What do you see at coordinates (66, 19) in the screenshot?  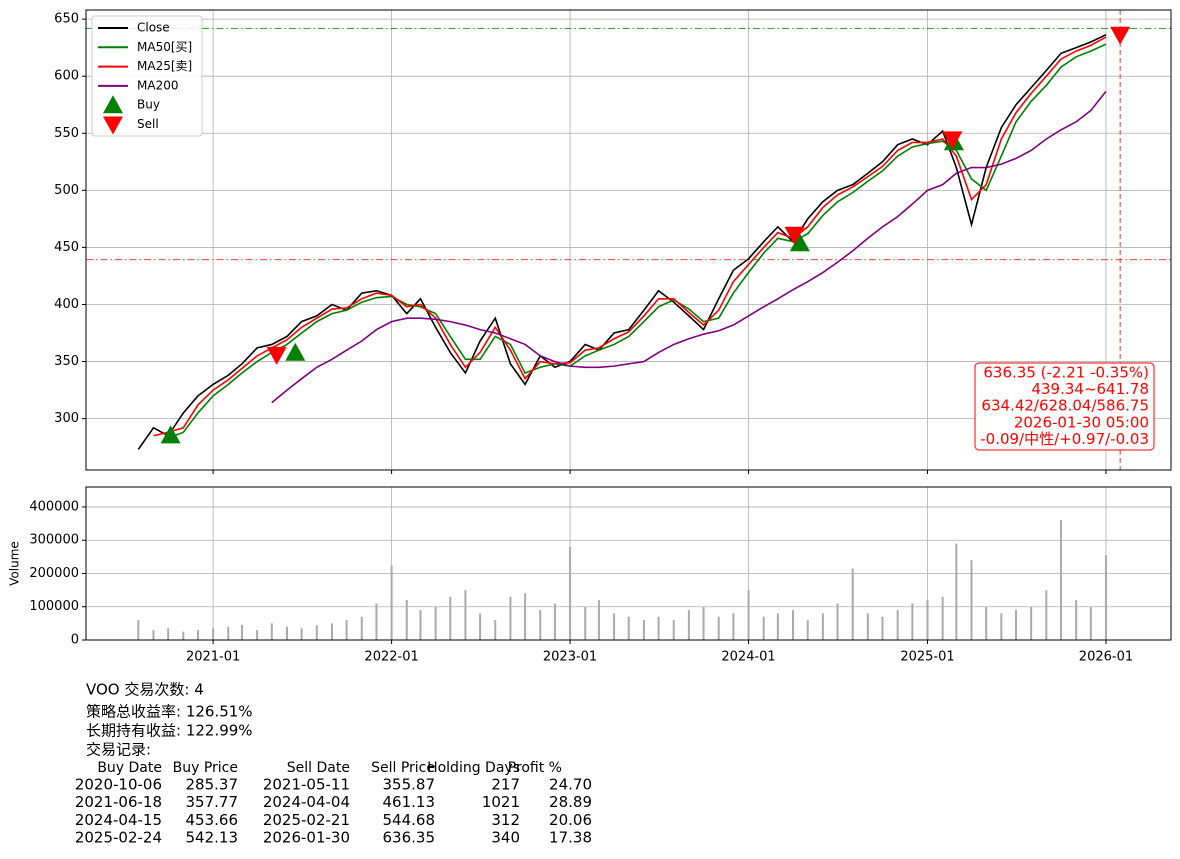 I see `y-tick-label: 650` at bounding box center [66, 19].